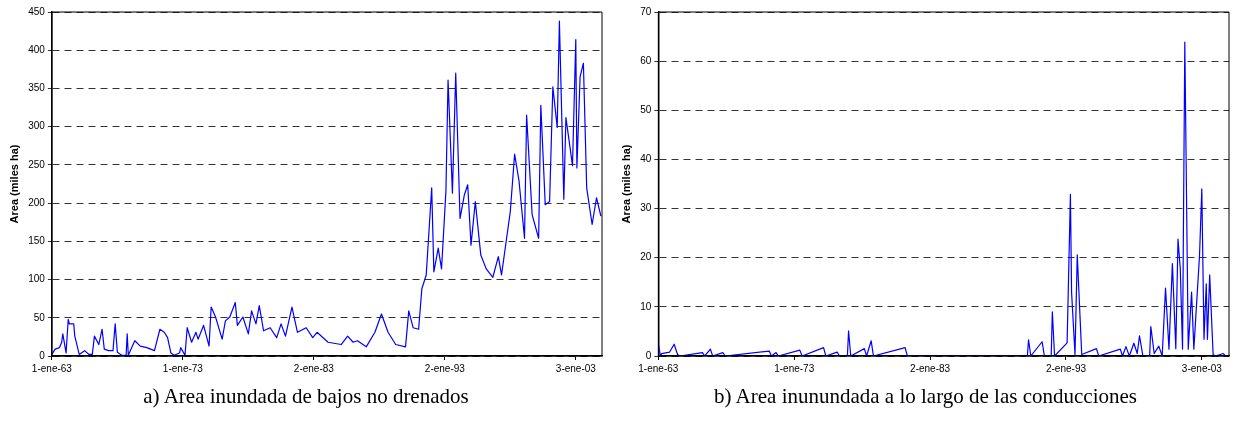 The height and width of the screenshot is (431, 1239). What do you see at coordinates (646, 257) in the screenshot?
I see `y-tick-label: 20` at bounding box center [646, 257].